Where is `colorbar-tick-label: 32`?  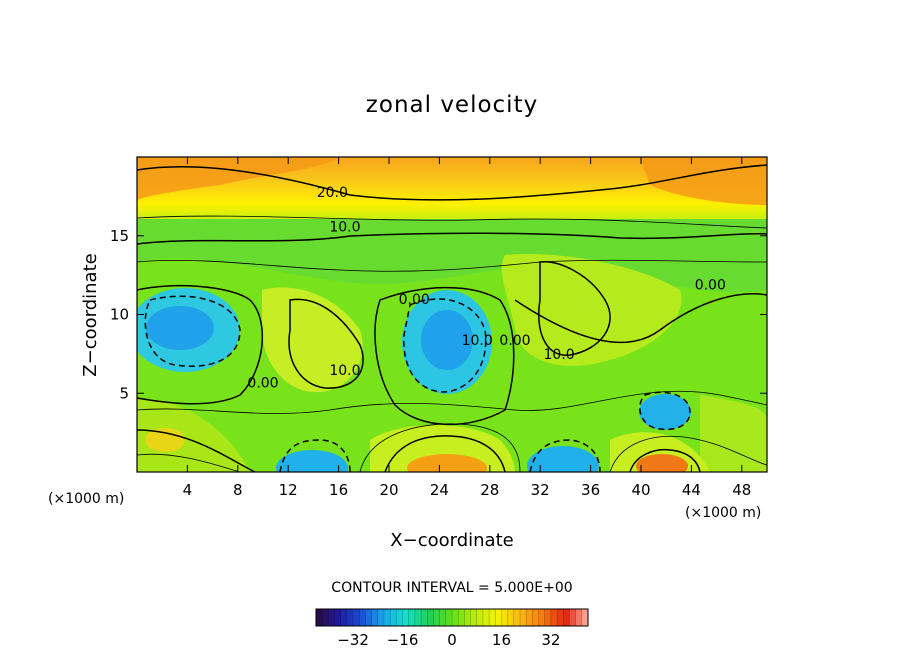 colorbar-tick-label: 32 is located at coordinates (550, 640).